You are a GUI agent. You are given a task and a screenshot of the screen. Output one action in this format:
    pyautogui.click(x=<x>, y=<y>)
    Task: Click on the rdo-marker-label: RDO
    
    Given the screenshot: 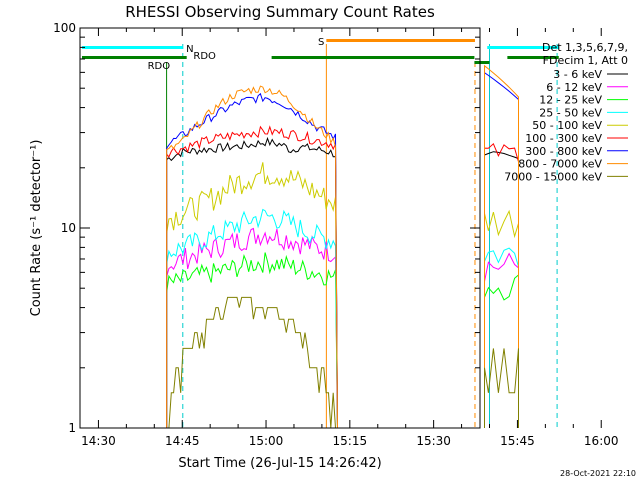 What is the action you would take?
    pyautogui.click(x=204, y=56)
    